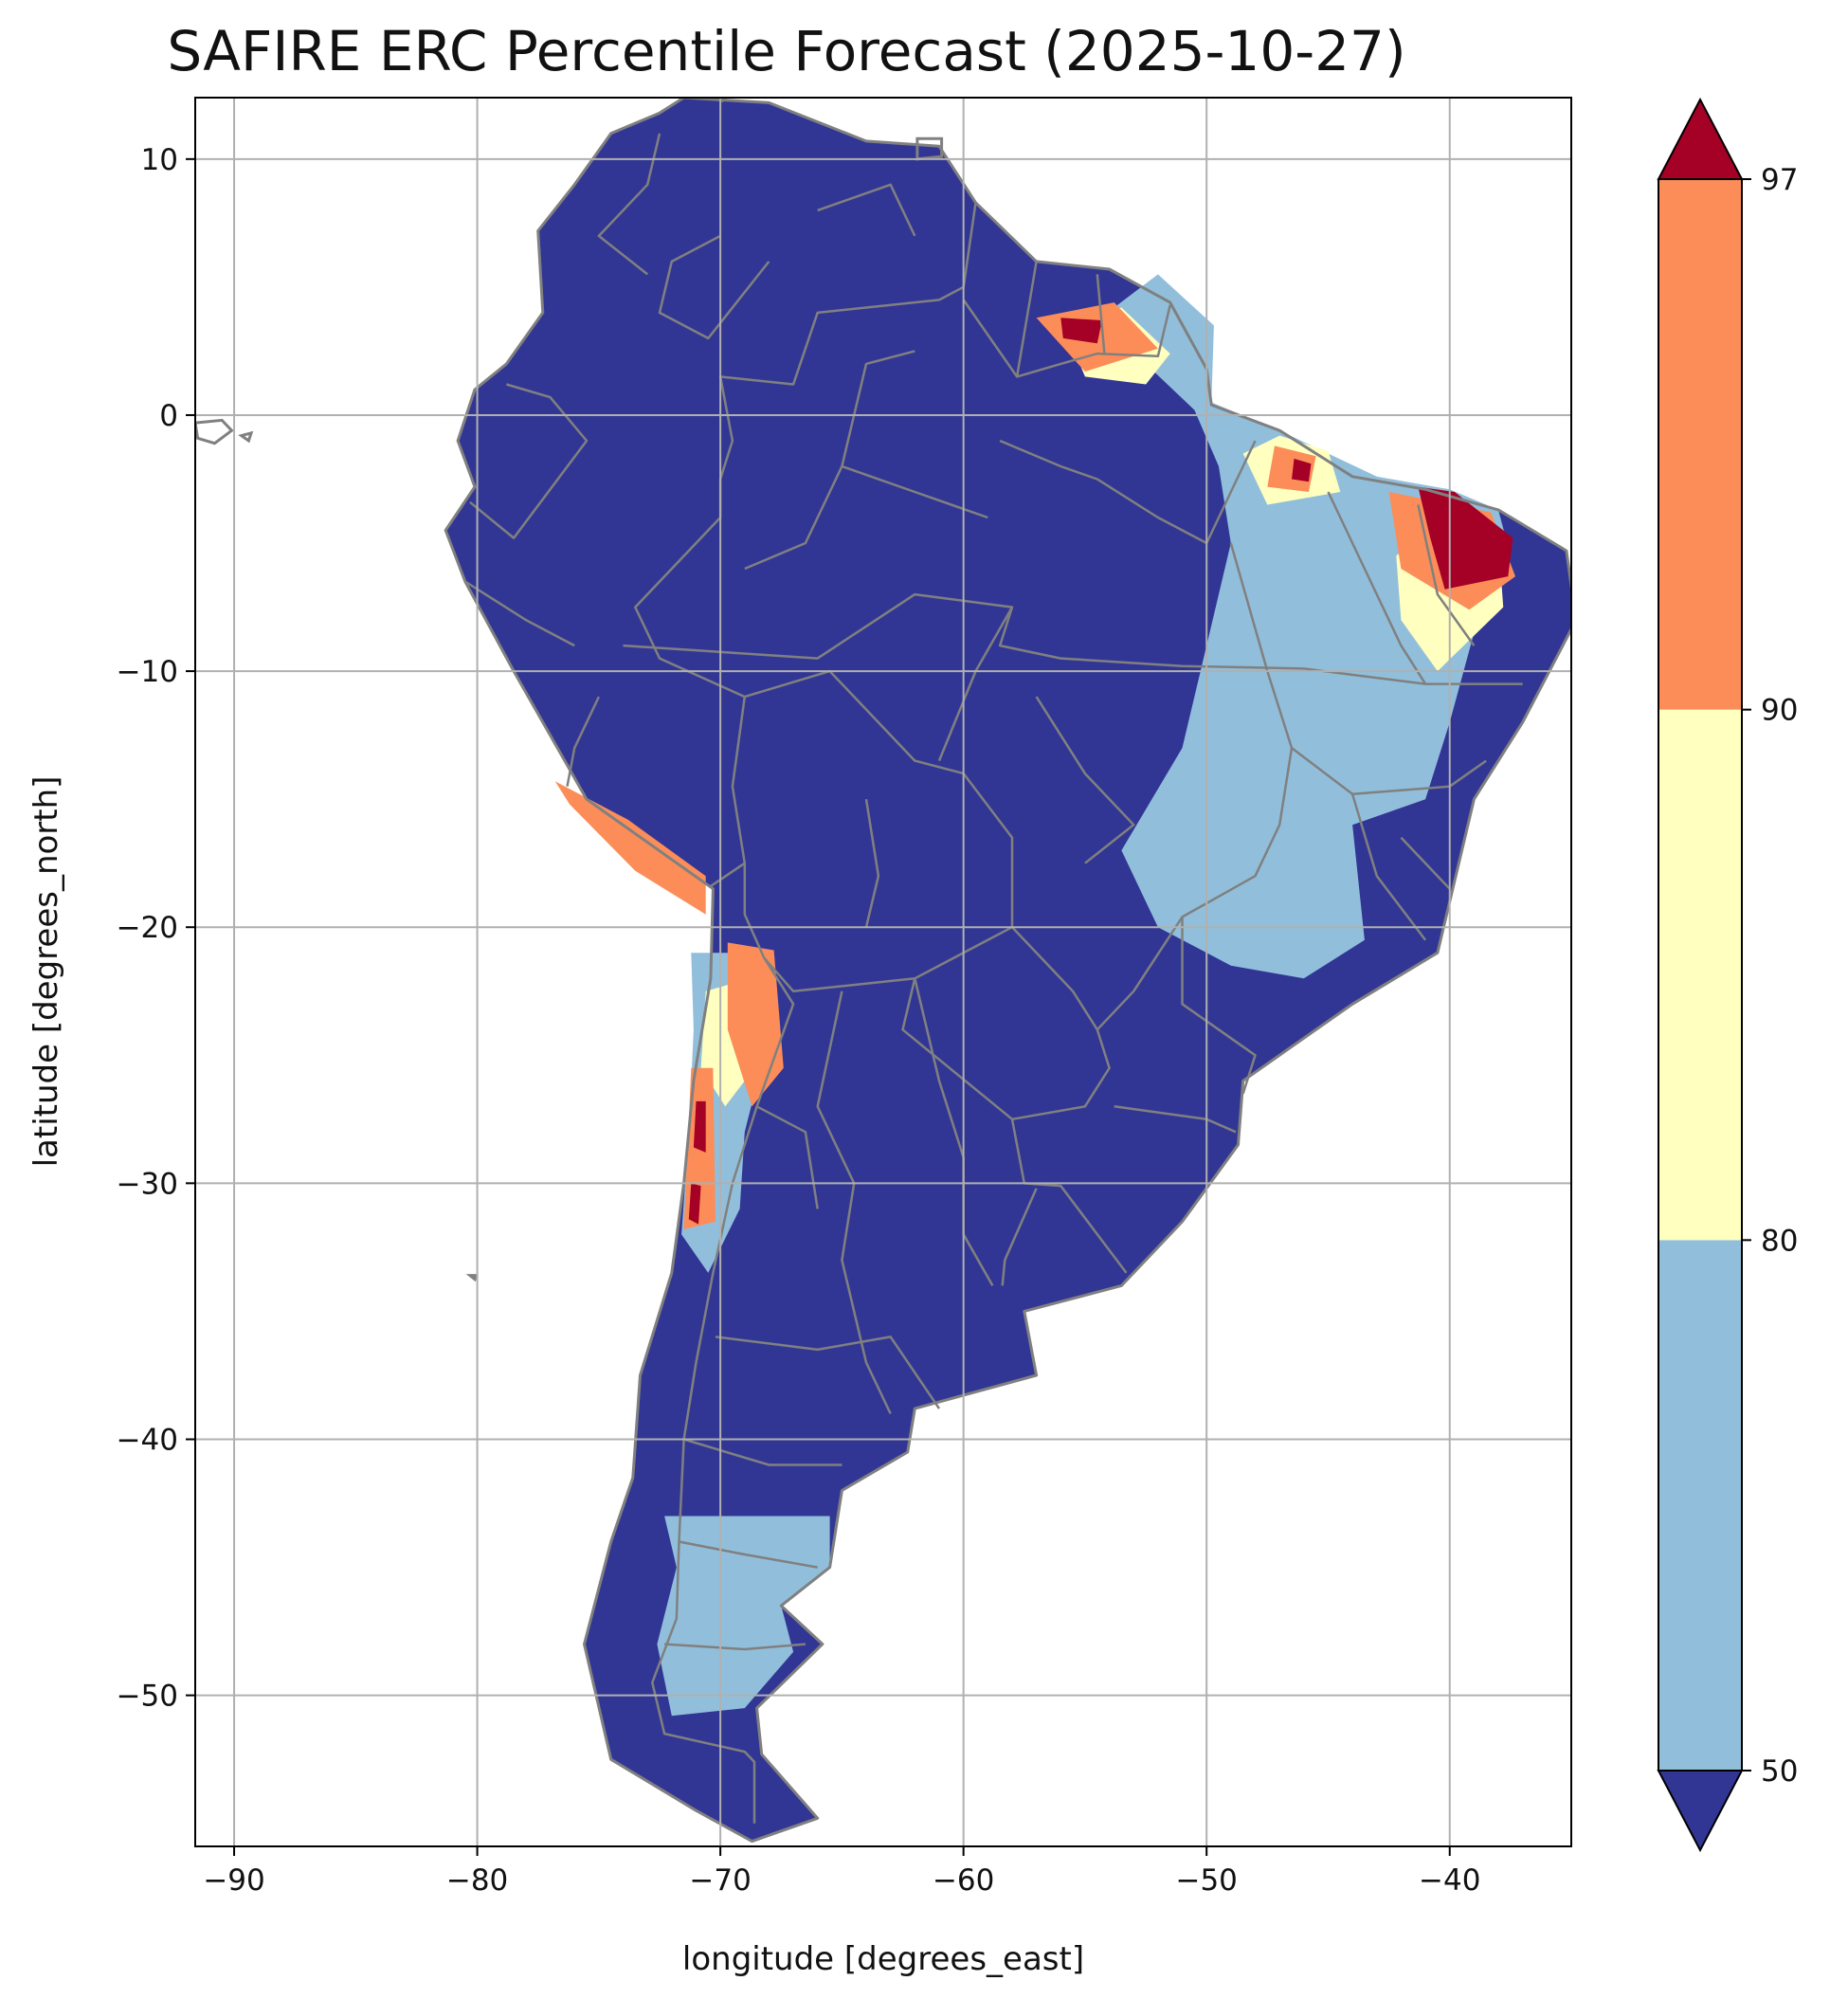 The width and height of the screenshot is (1848, 1999). What do you see at coordinates (147, 1440) in the screenshot?
I see `y-tick-label: −40` at bounding box center [147, 1440].